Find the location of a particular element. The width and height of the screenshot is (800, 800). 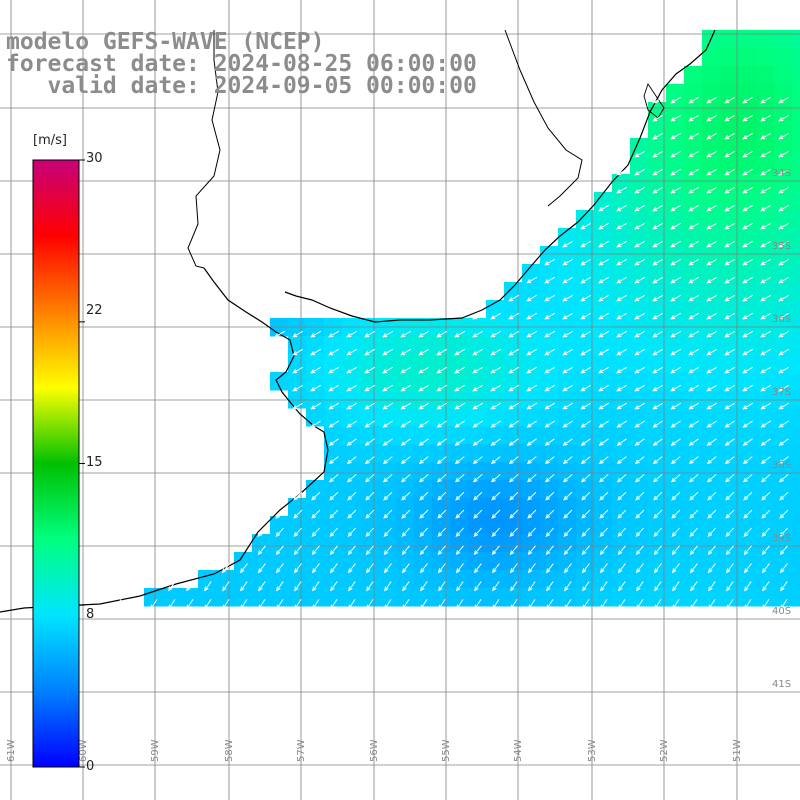

colorbar-tick-15: 15 is located at coordinates (94, 462).